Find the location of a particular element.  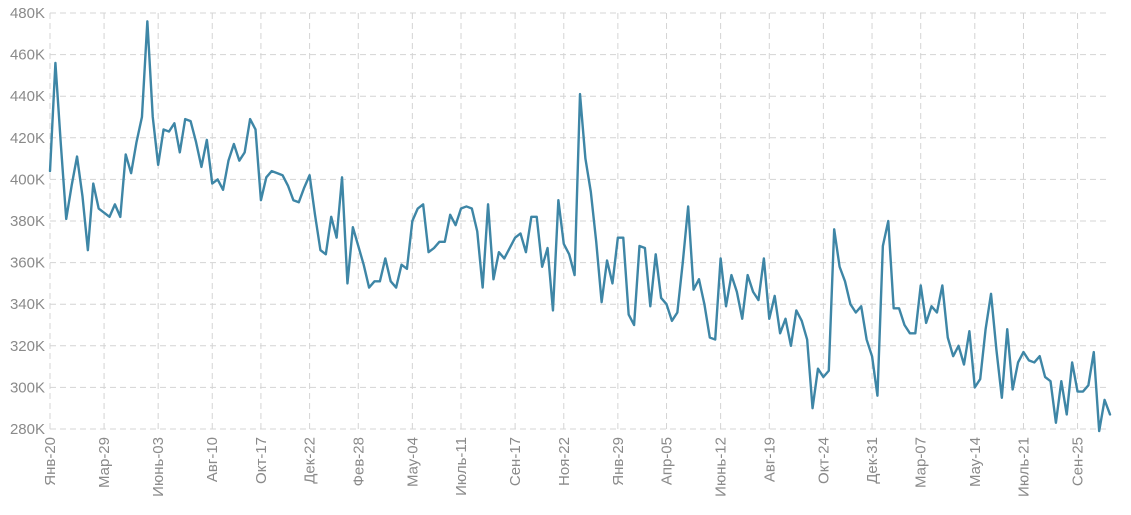

x-tick-label: Дек-22 is located at coordinates (310, 460).